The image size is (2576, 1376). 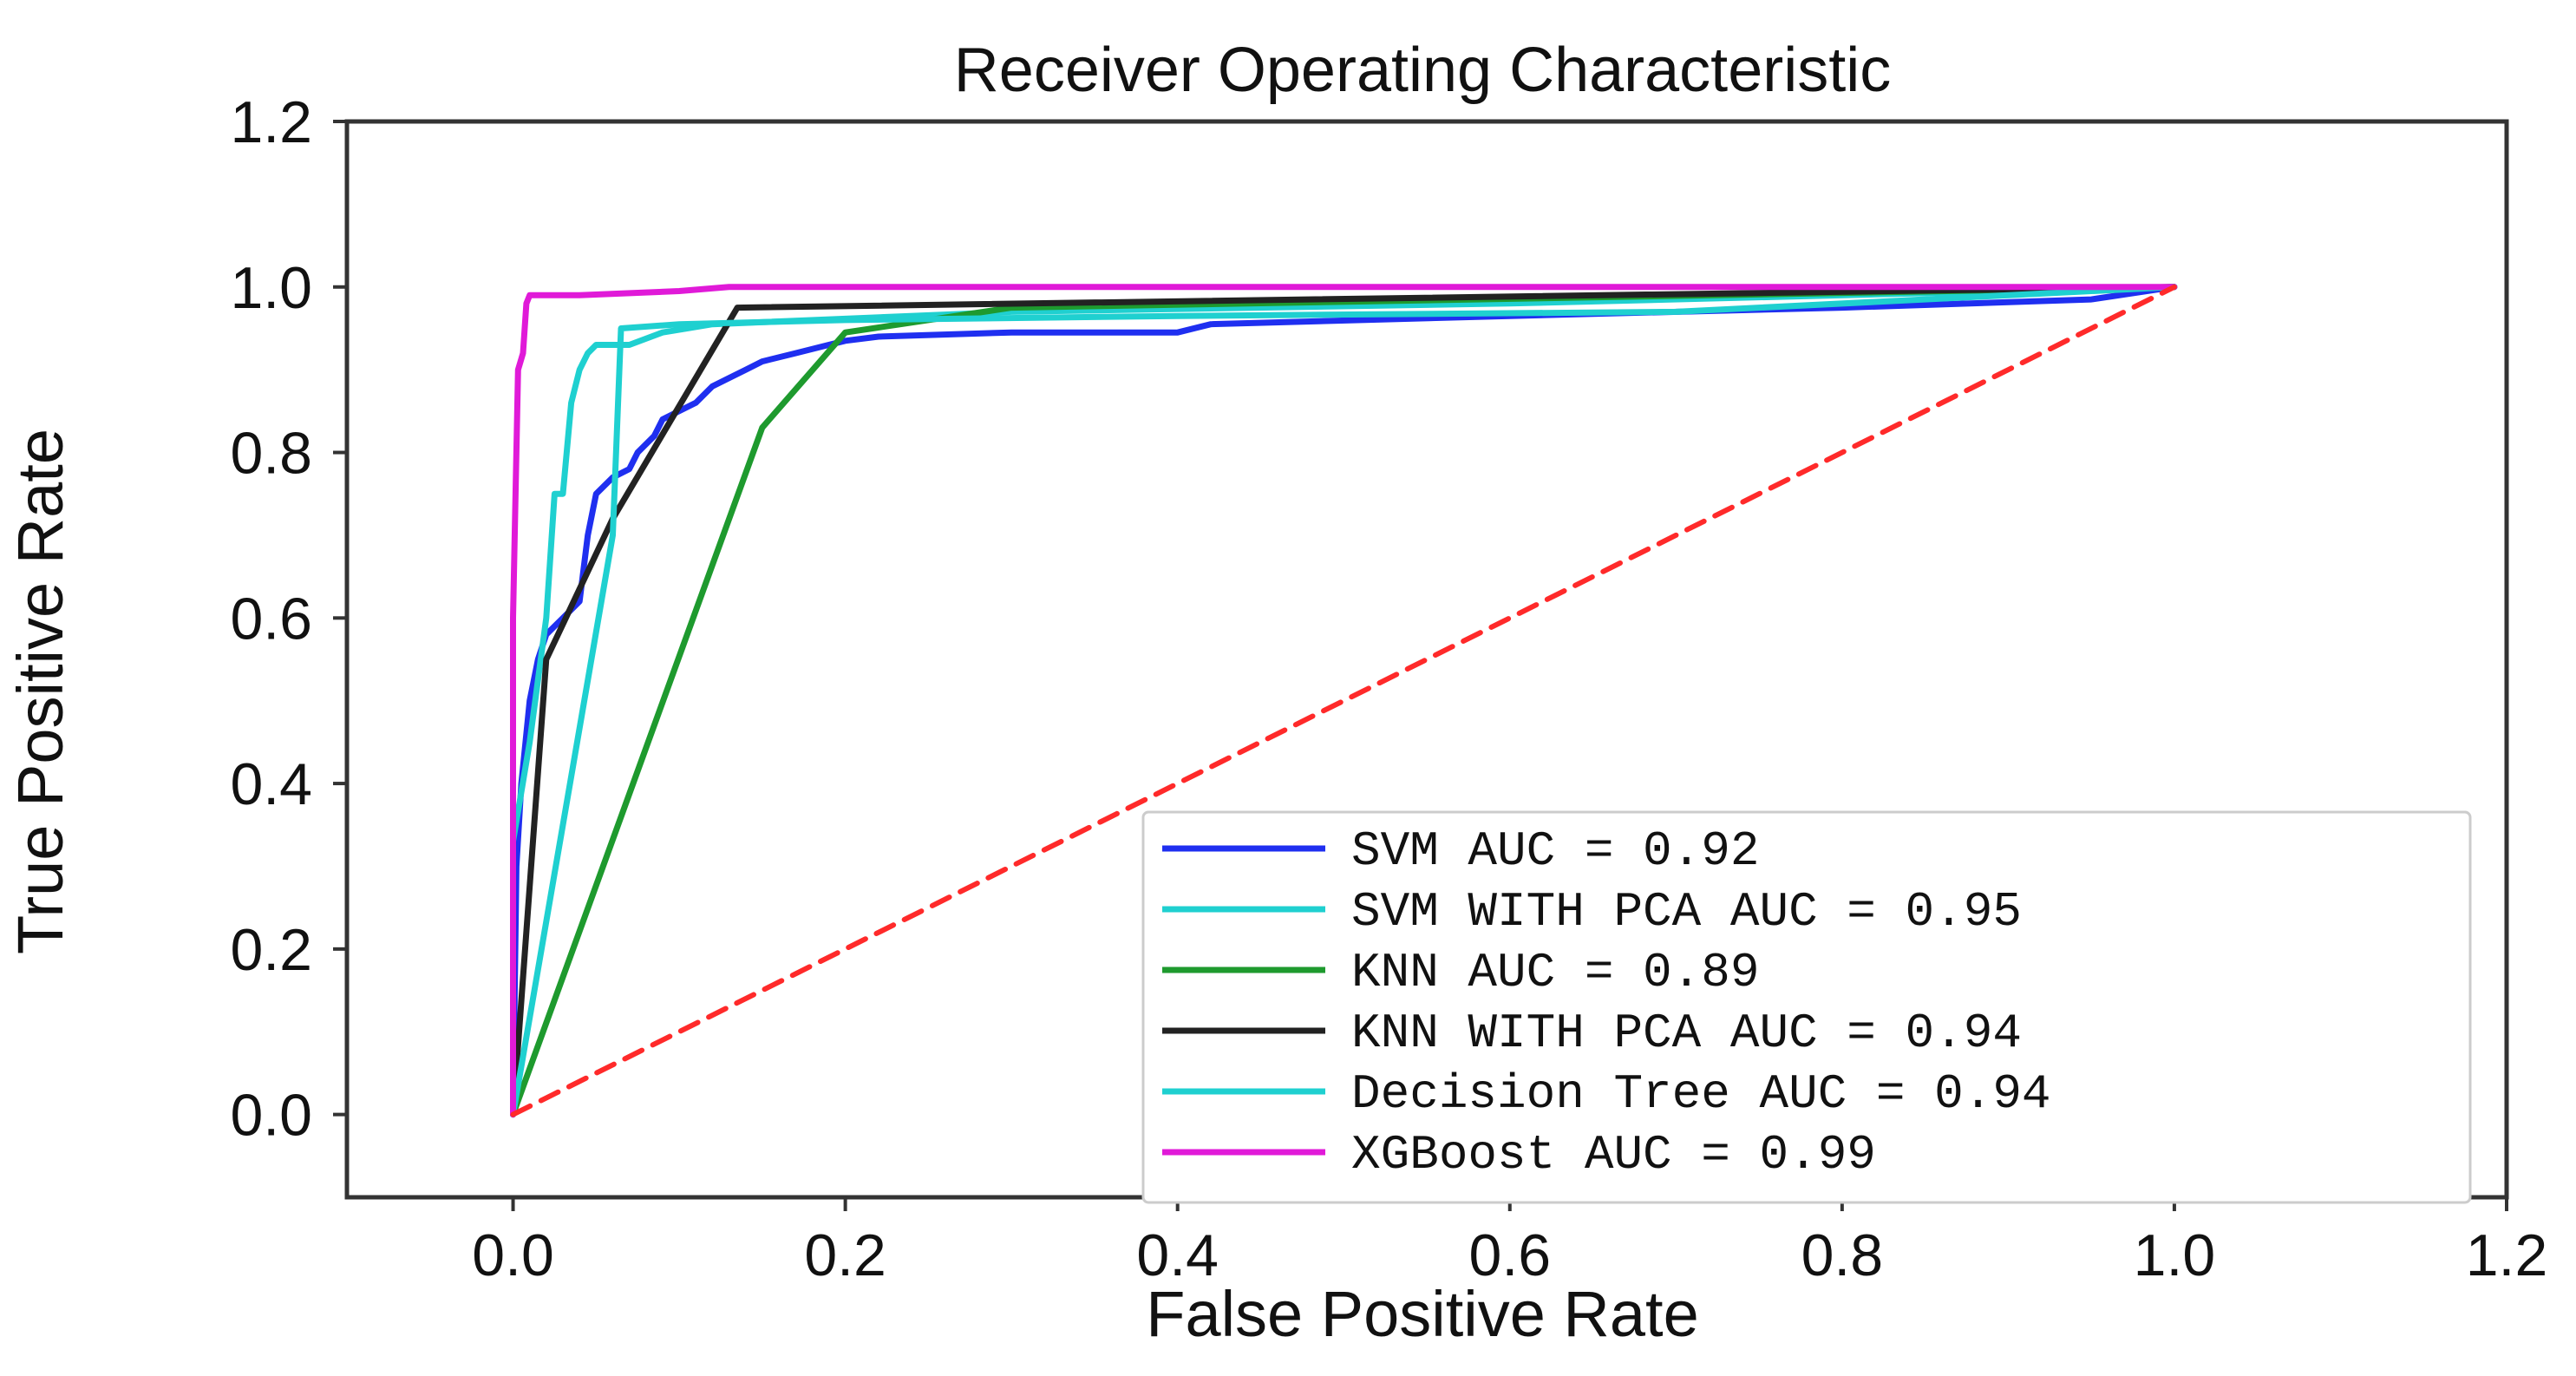 What do you see at coordinates (271, 288) in the screenshot?
I see `y-tick-label: 1.0` at bounding box center [271, 288].